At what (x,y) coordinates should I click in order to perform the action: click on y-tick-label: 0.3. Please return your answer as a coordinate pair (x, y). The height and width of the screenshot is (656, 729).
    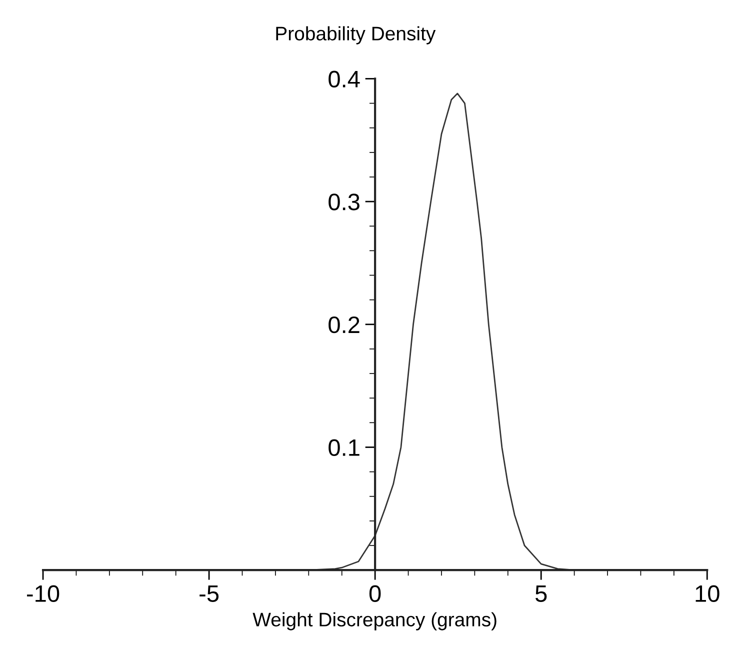
    Looking at the image, I should click on (344, 202).